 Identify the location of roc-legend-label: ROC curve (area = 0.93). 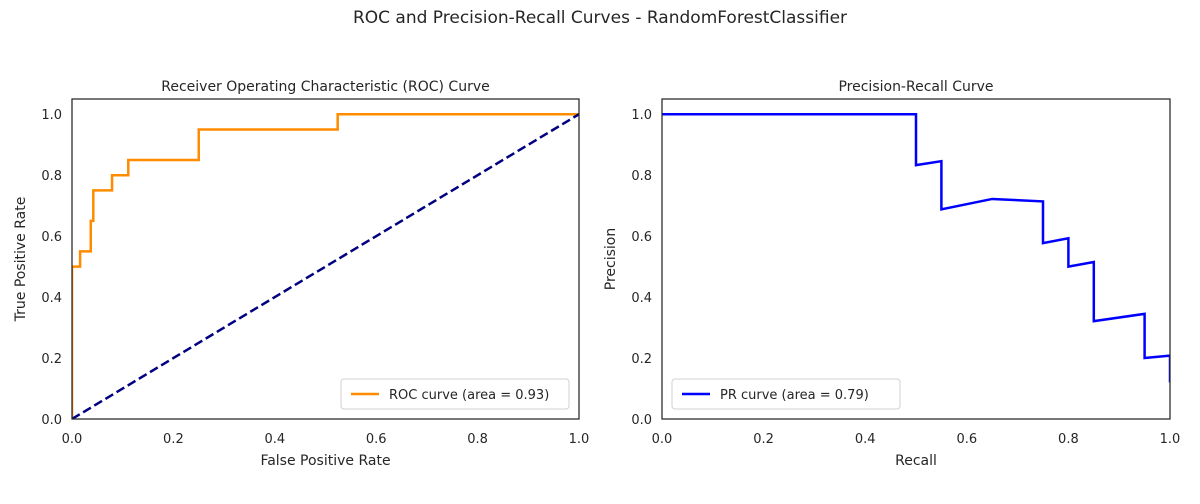
(469, 395).